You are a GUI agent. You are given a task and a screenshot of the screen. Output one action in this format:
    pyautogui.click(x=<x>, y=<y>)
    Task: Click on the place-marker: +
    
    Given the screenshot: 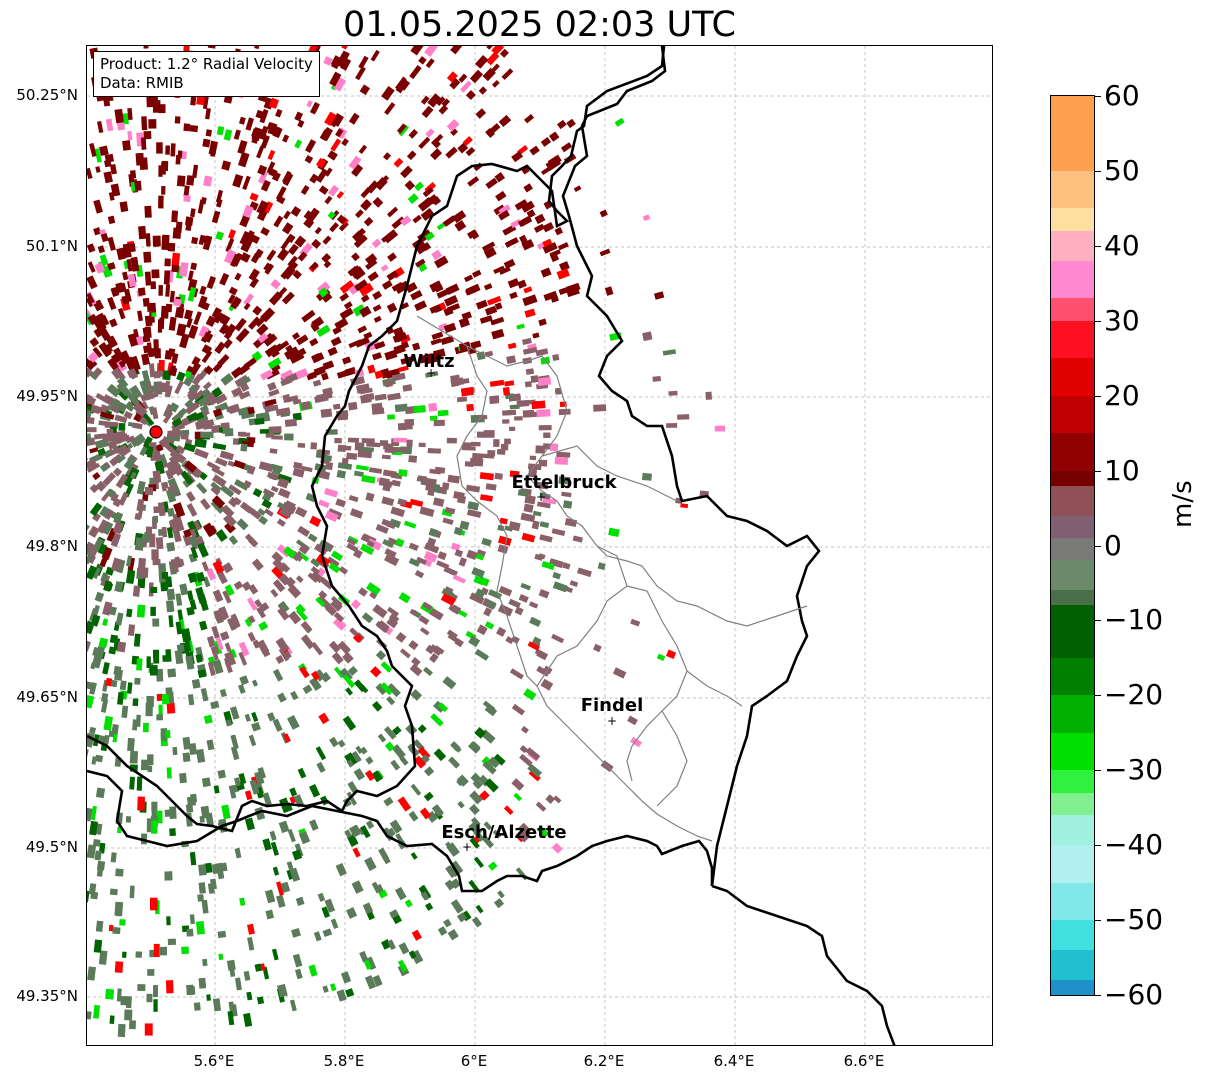 What is the action you would take?
    pyautogui.click(x=467, y=847)
    